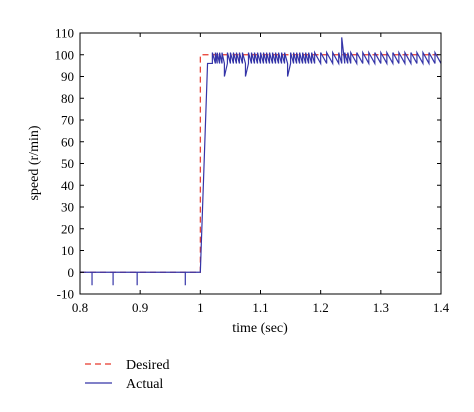 The image size is (474, 412). Describe the element at coordinates (67, 207) in the screenshot. I see `y-tick-label: 30` at that location.